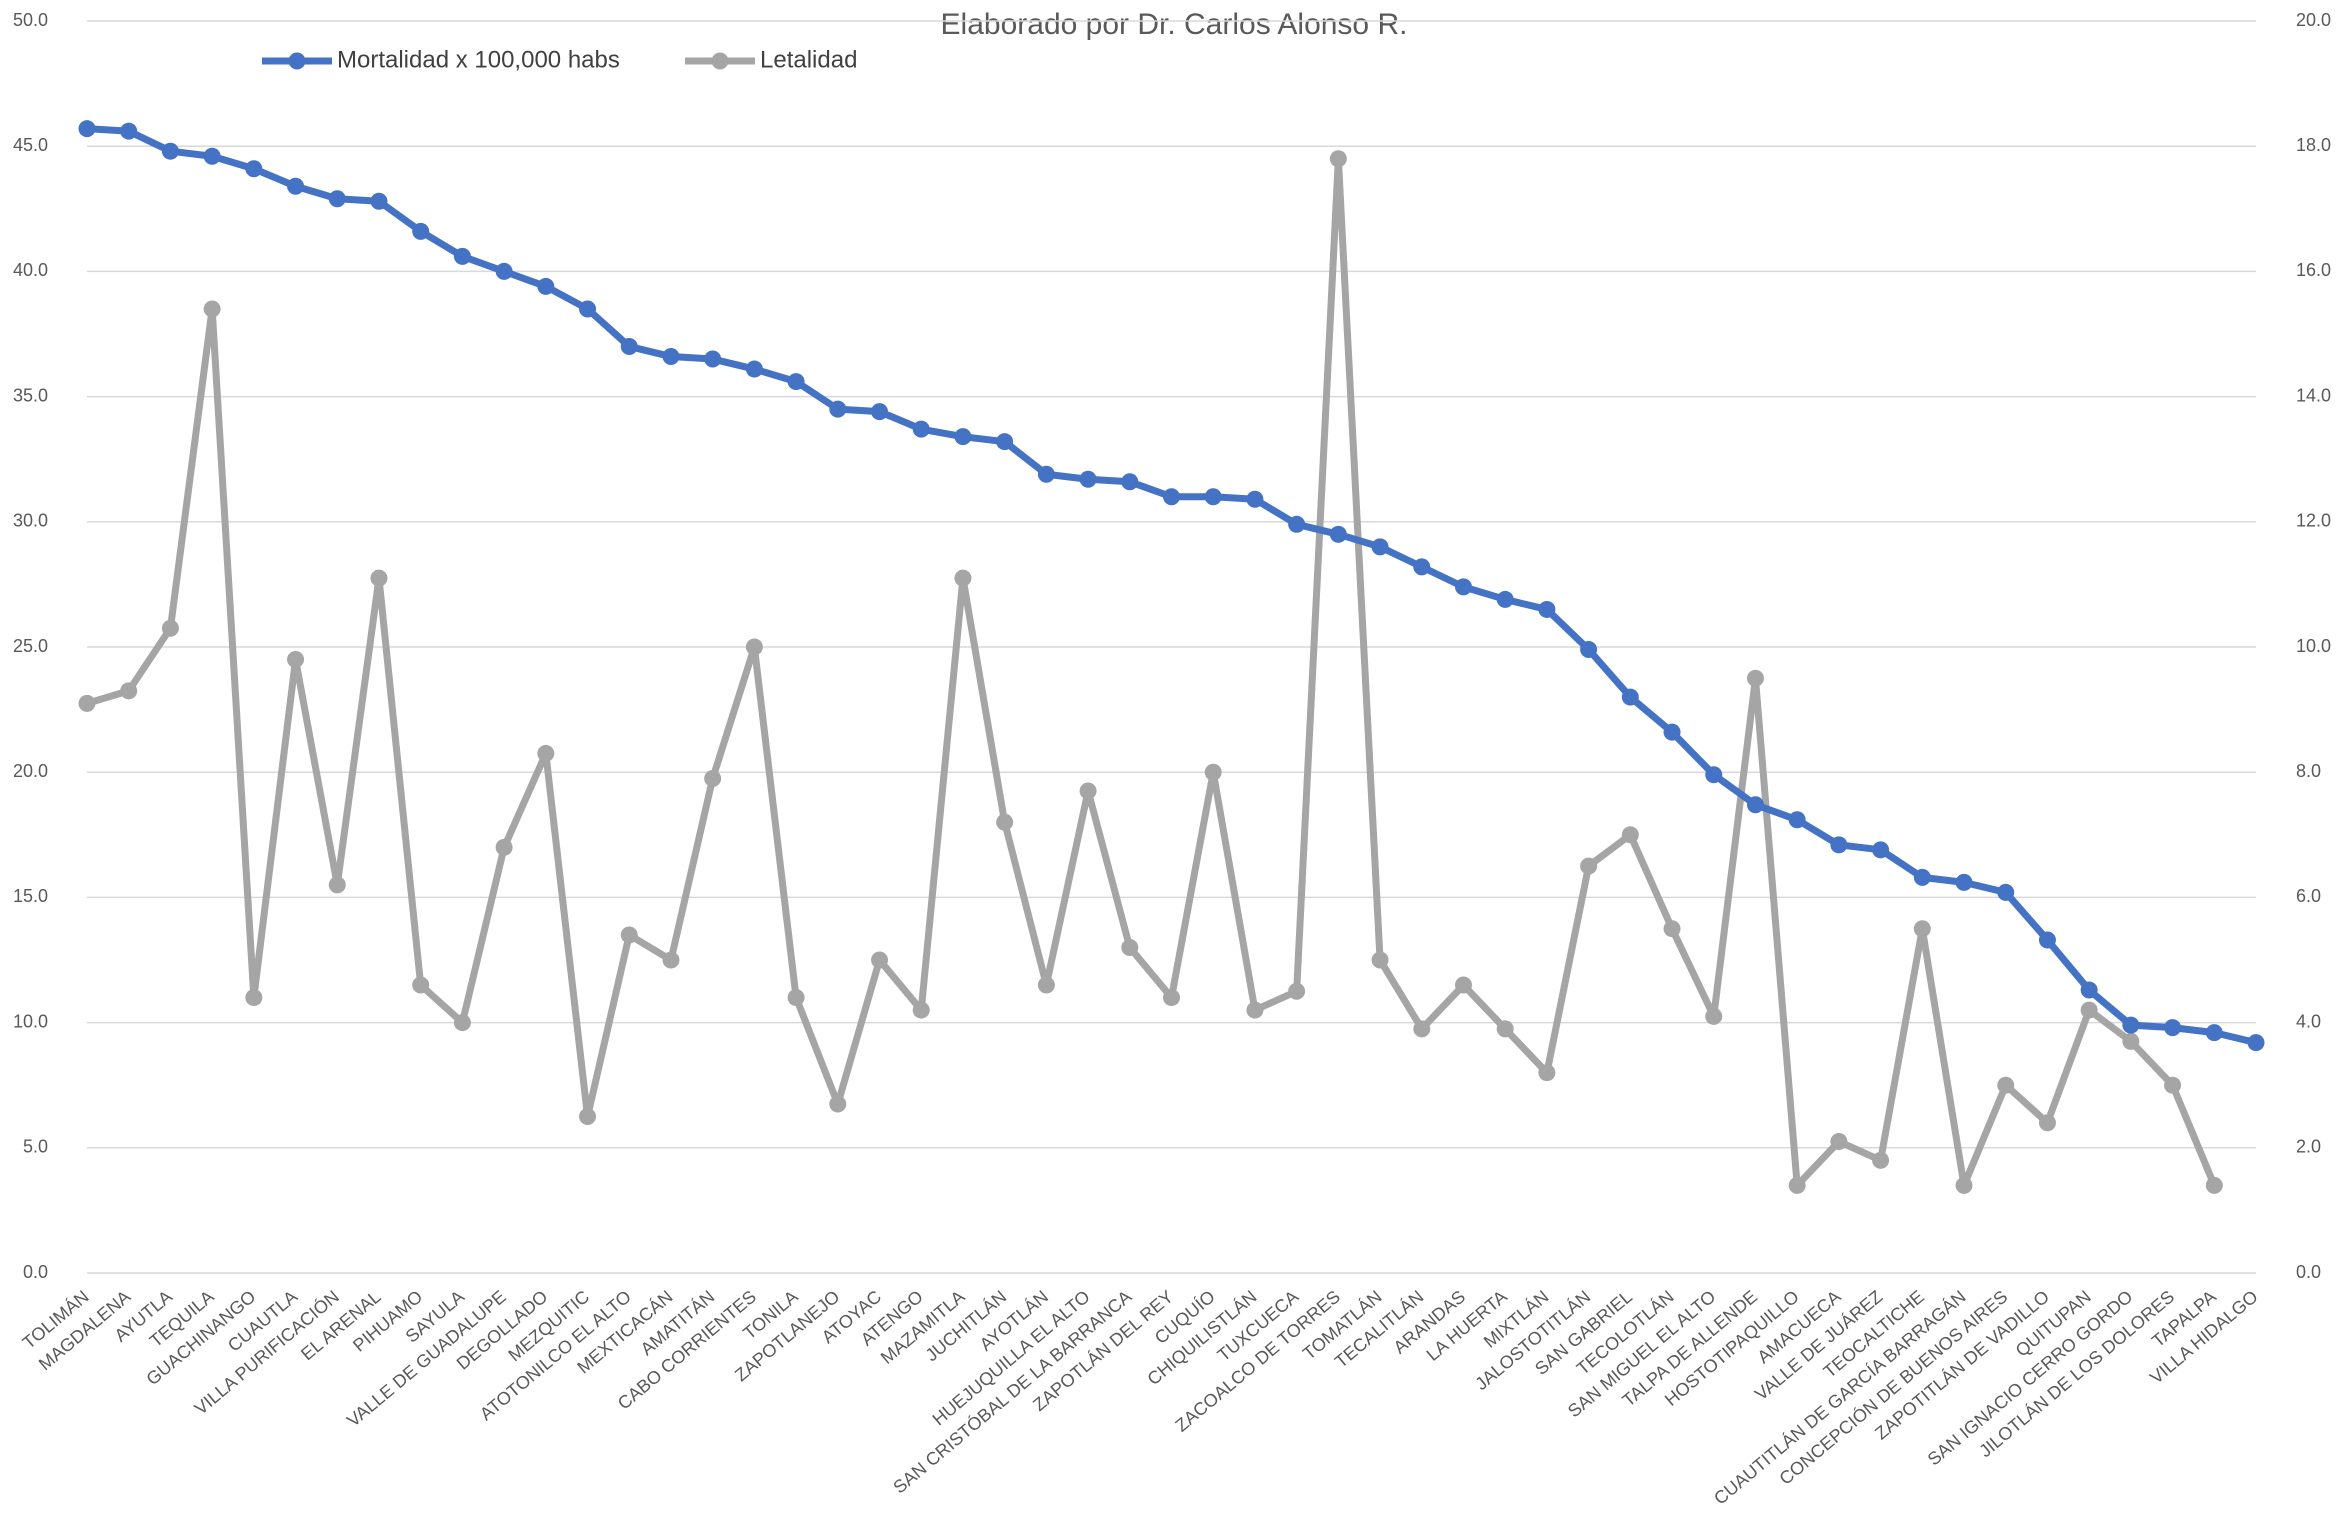  What do you see at coordinates (30, 395) in the screenshot?
I see `y-tick-label: 35.0` at bounding box center [30, 395].